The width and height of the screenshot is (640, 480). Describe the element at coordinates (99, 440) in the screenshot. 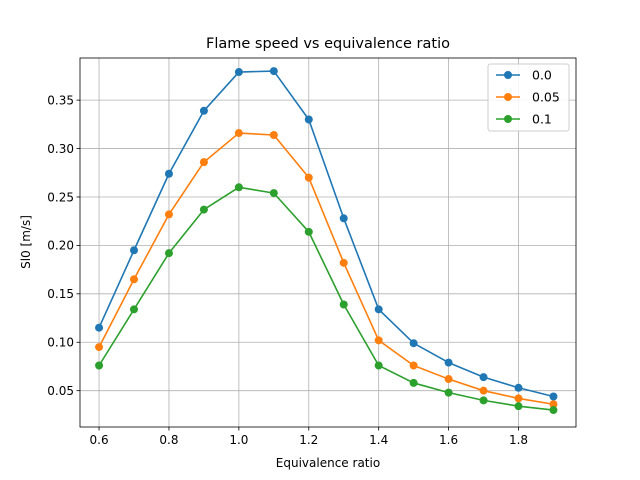

I see `x-tick-label: 0.6` at that location.